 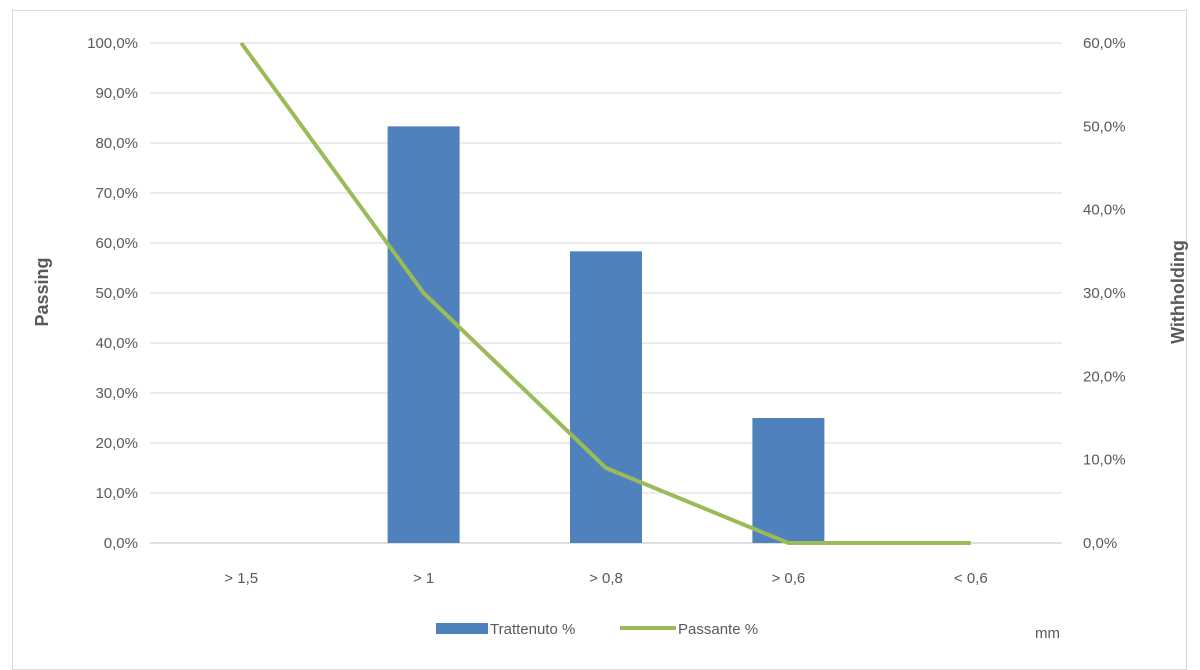 I want to click on legend-label-trattenuto: Trattenuto %, so click(x=532, y=629).